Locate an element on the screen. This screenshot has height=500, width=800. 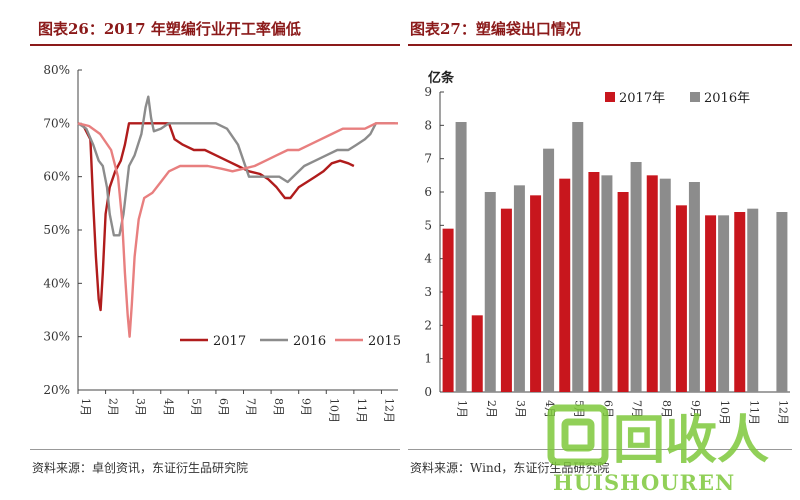
right-y-tick-label: 5 is located at coordinates (428, 225).